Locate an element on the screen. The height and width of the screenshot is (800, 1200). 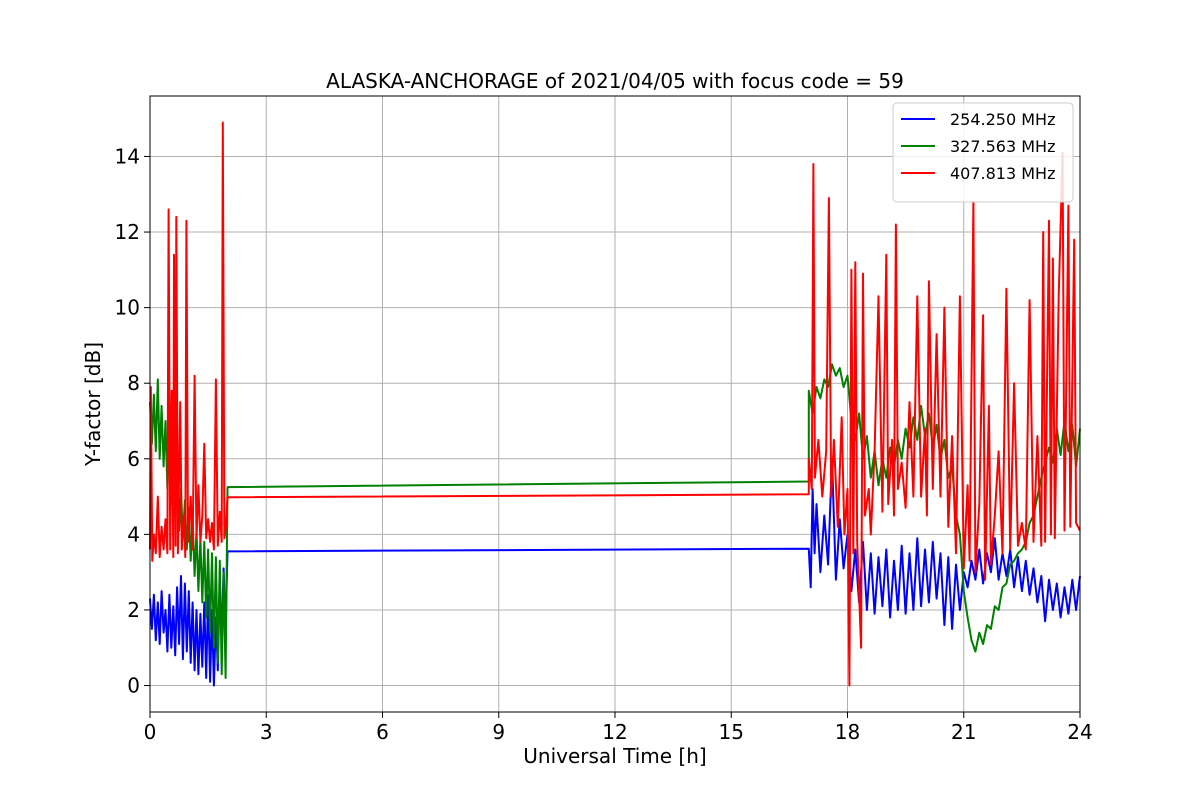
y-tick-label: 8 is located at coordinates (133, 383).